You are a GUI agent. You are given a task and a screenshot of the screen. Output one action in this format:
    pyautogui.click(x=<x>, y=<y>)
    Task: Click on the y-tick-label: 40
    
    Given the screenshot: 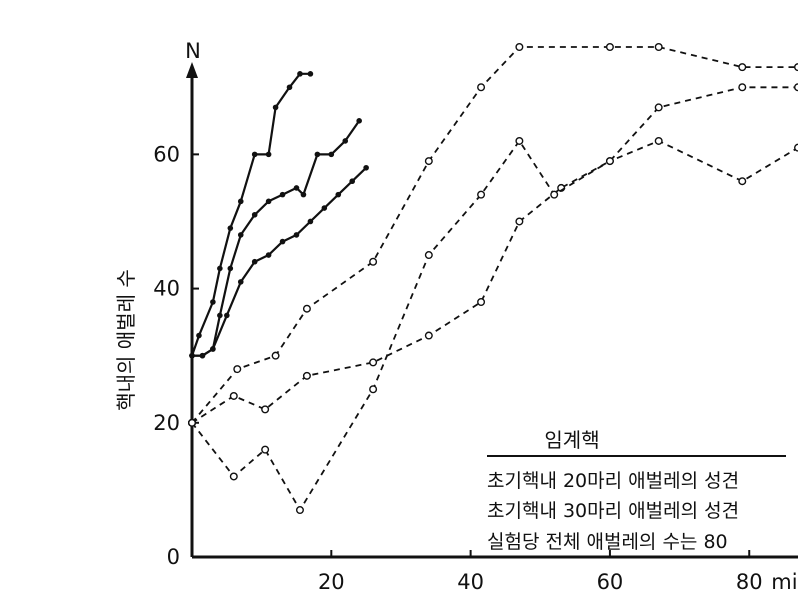 What is the action you would take?
    pyautogui.click(x=166, y=289)
    